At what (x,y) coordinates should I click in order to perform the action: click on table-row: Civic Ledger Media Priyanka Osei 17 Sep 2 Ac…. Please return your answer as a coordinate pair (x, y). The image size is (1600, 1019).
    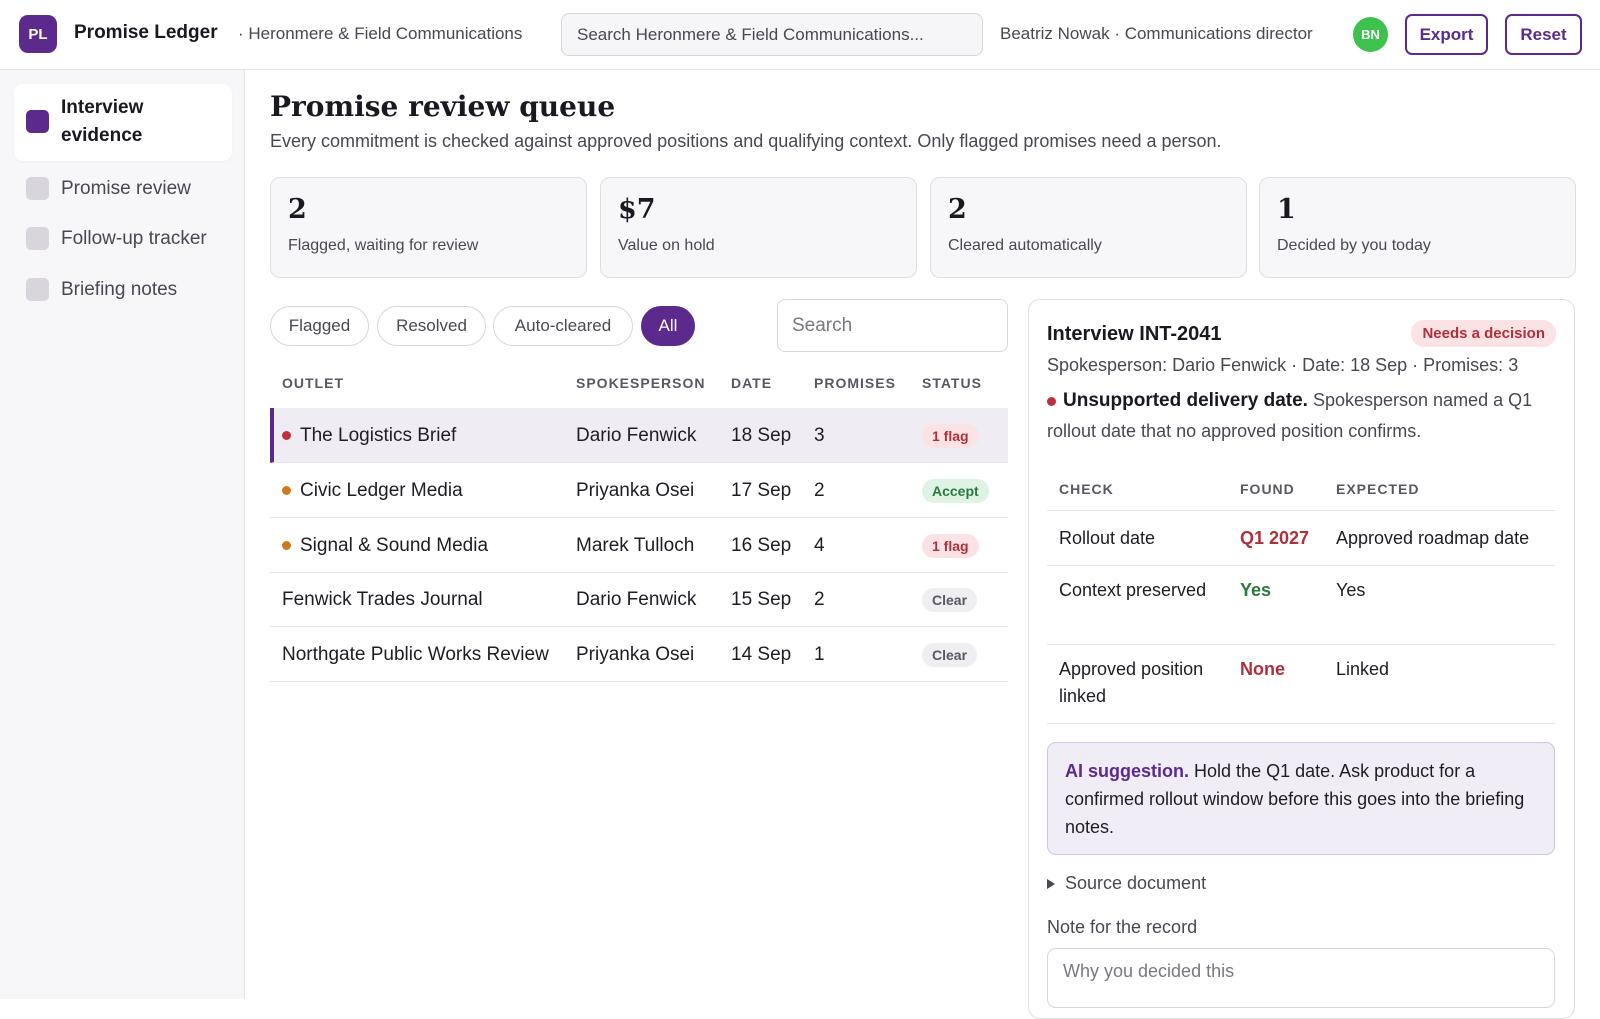
    Looking at the image, I should click on (639, 490).